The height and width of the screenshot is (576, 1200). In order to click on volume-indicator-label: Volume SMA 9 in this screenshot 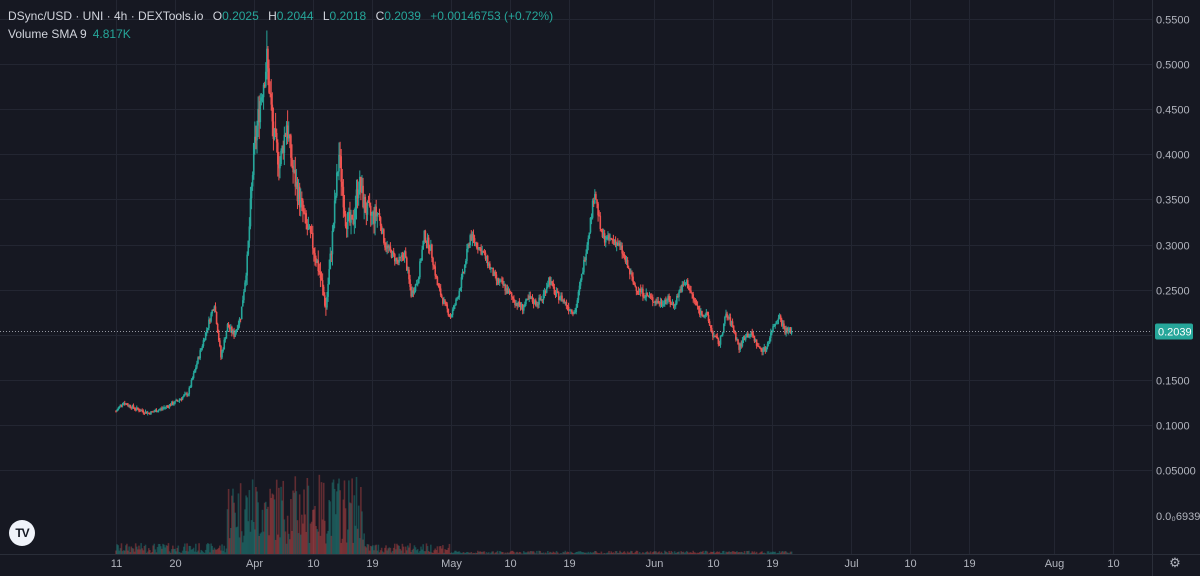, I will do `click(47, 34)`.